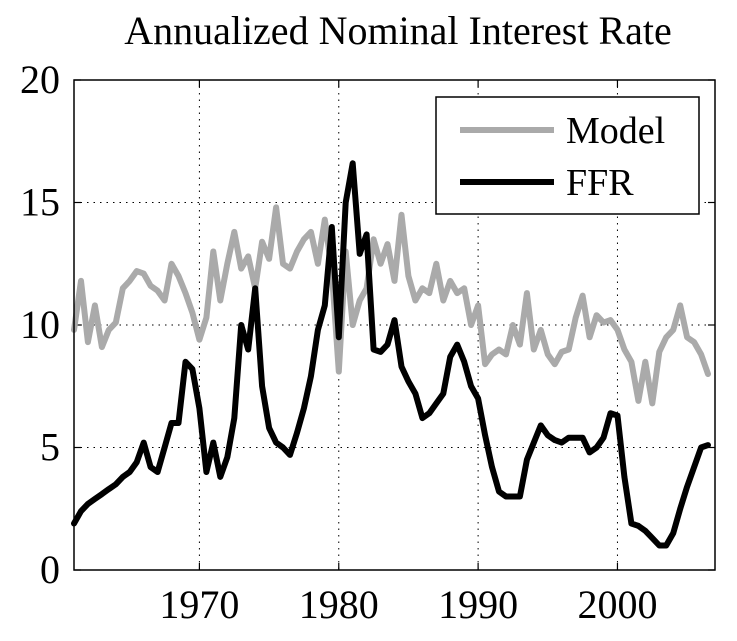 This screenshot has height=641, width=737. Describe the element at coordinates (339, 604) in the screenshot. I see `x-tick-label: 1980` at that location.